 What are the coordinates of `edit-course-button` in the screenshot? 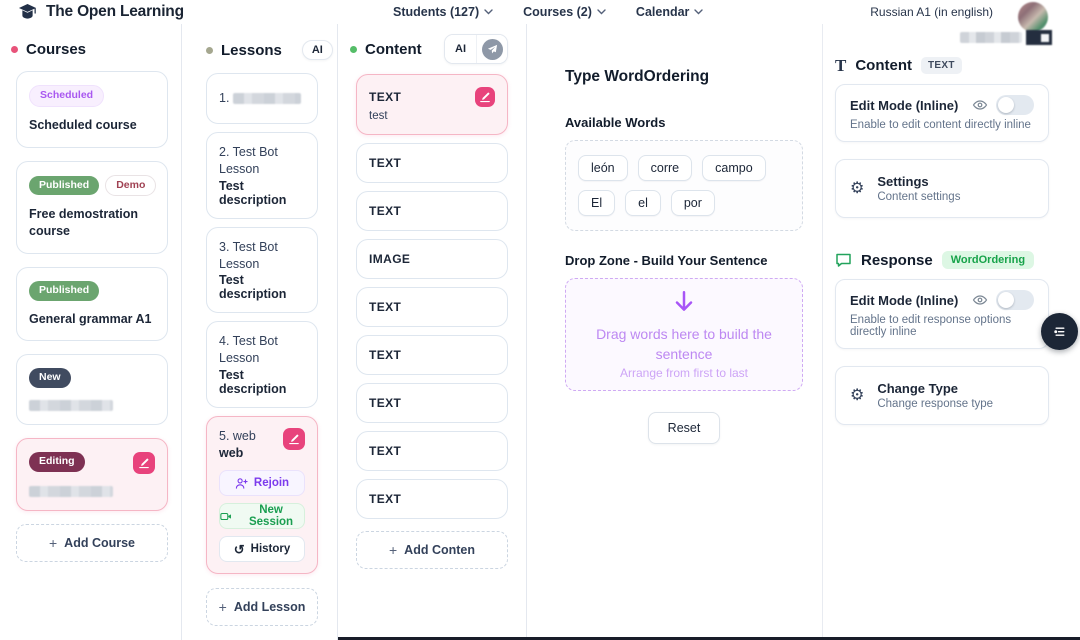 It's located at (144, 463).